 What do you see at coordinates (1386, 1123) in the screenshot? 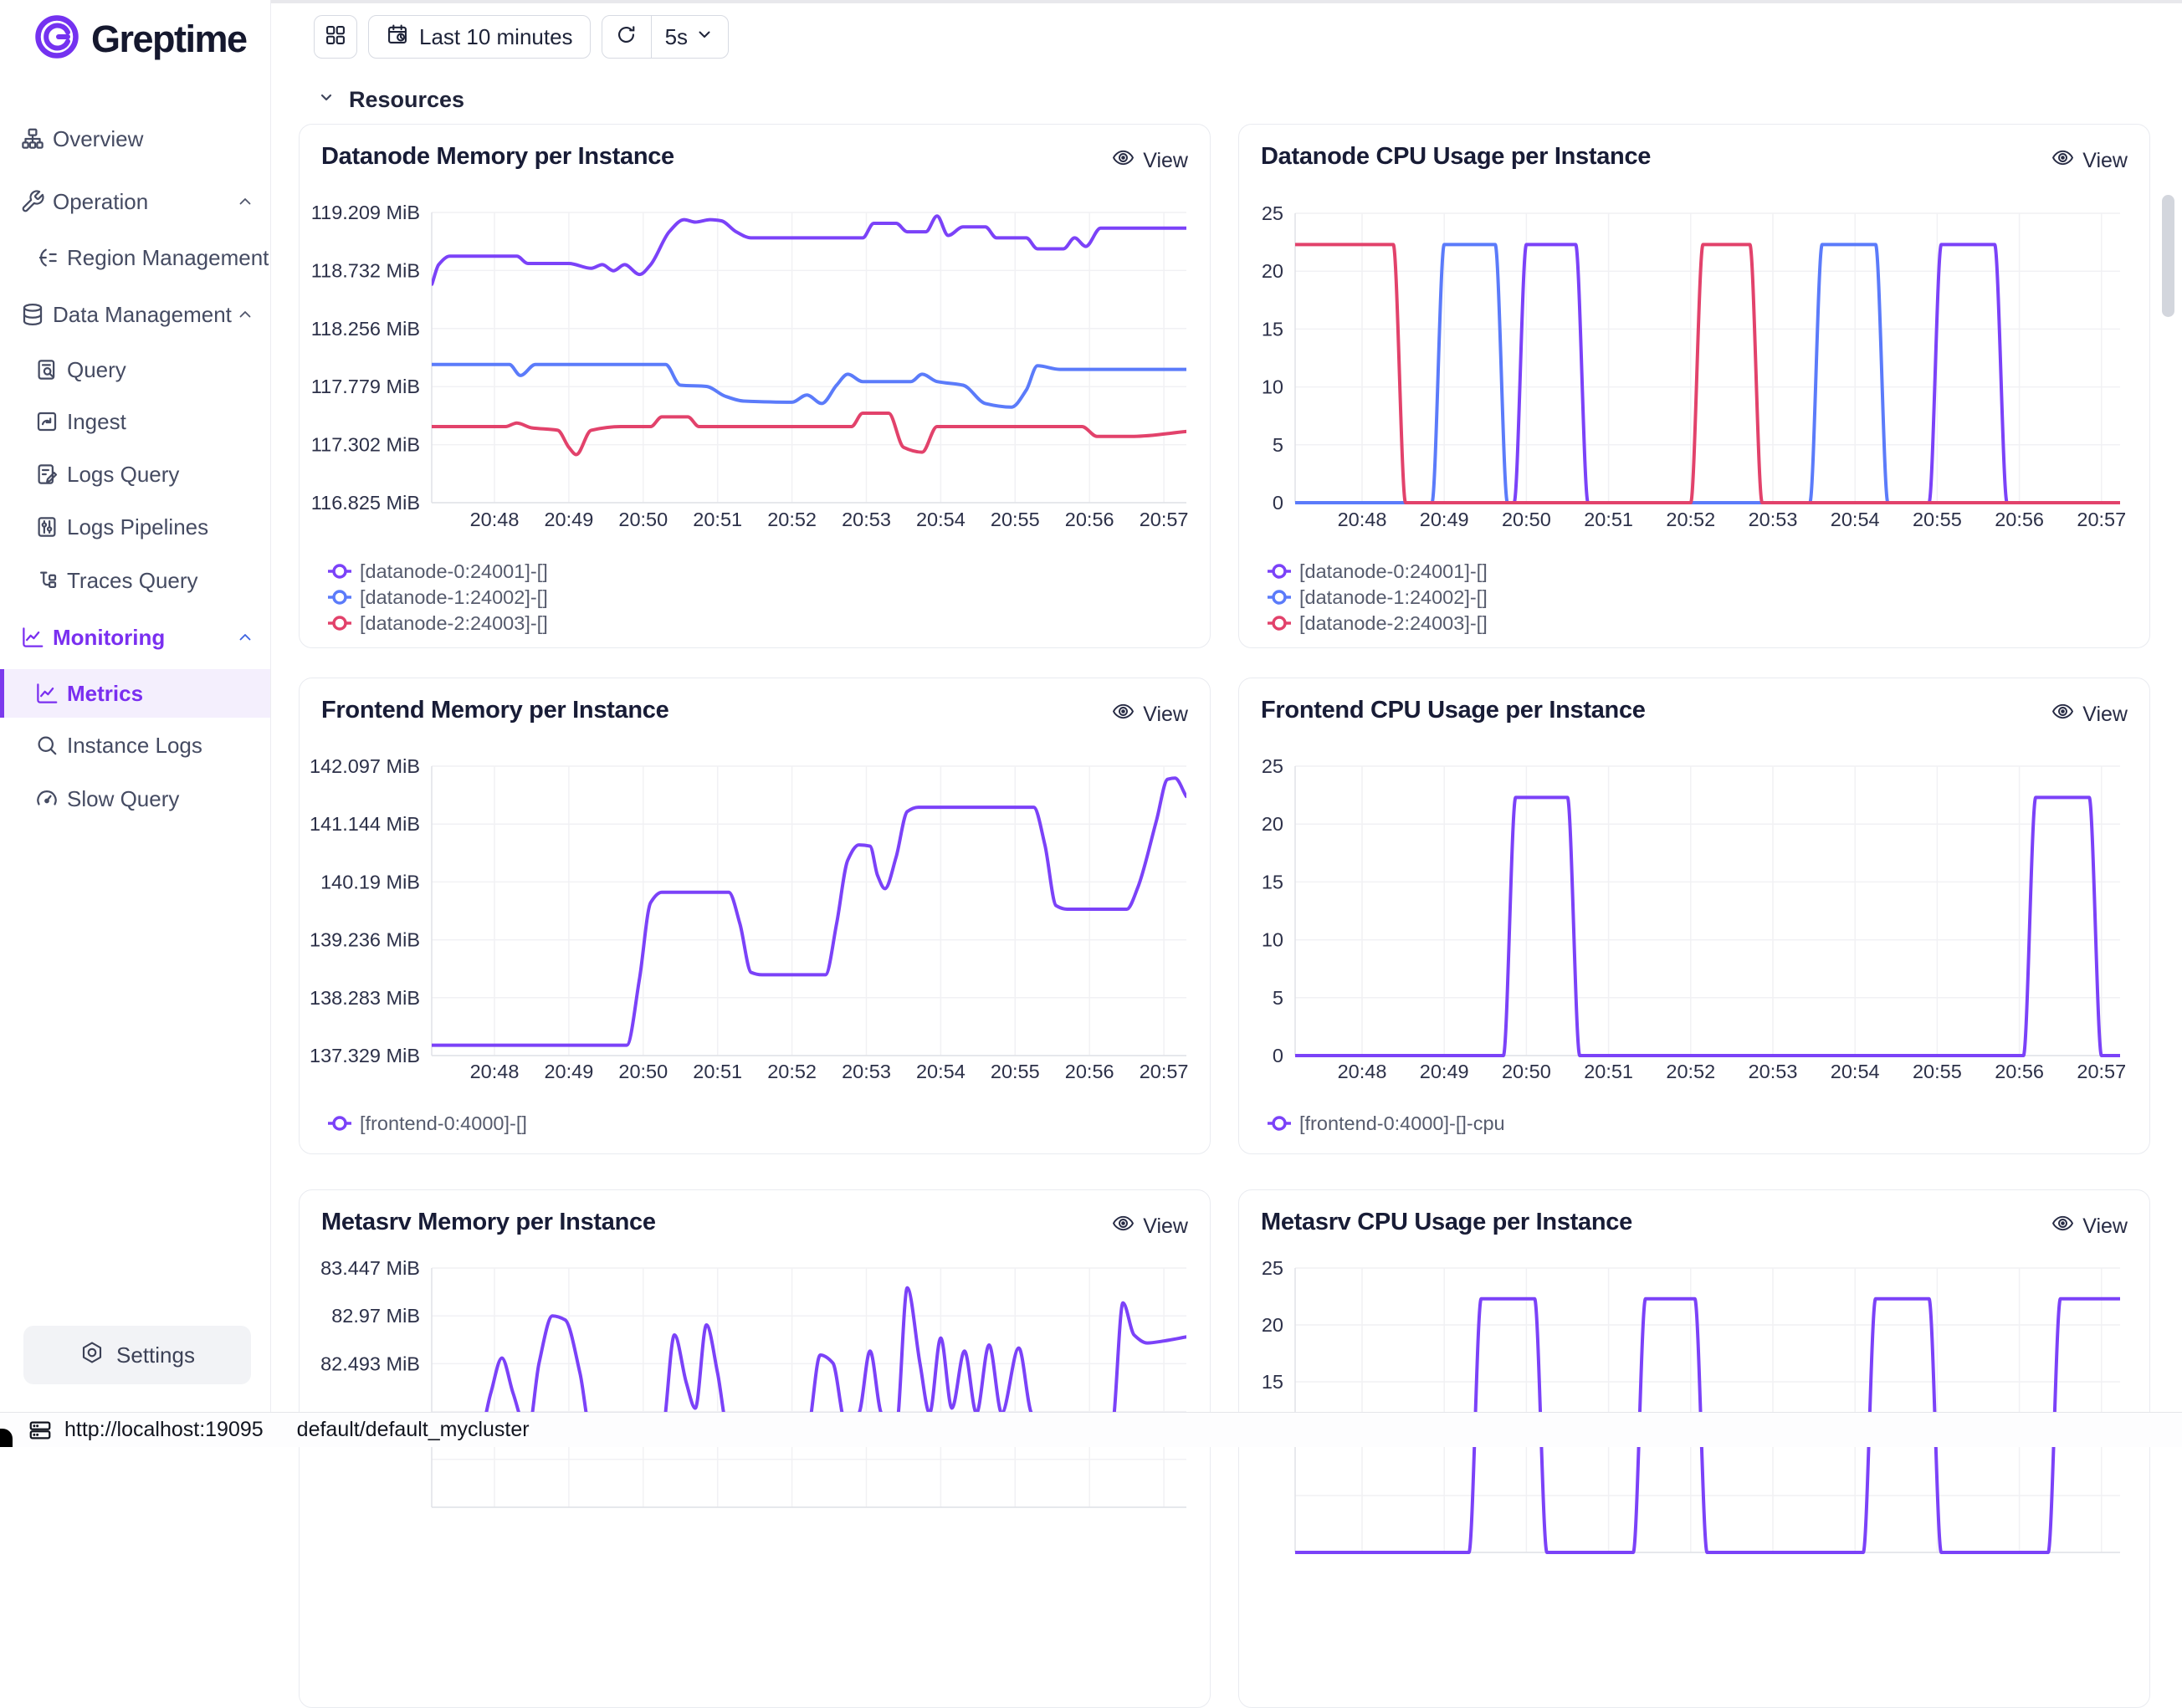
I see `legend-item: [frontend-0:4000]-[]-cpu` at bounding box center [1386, 1123].